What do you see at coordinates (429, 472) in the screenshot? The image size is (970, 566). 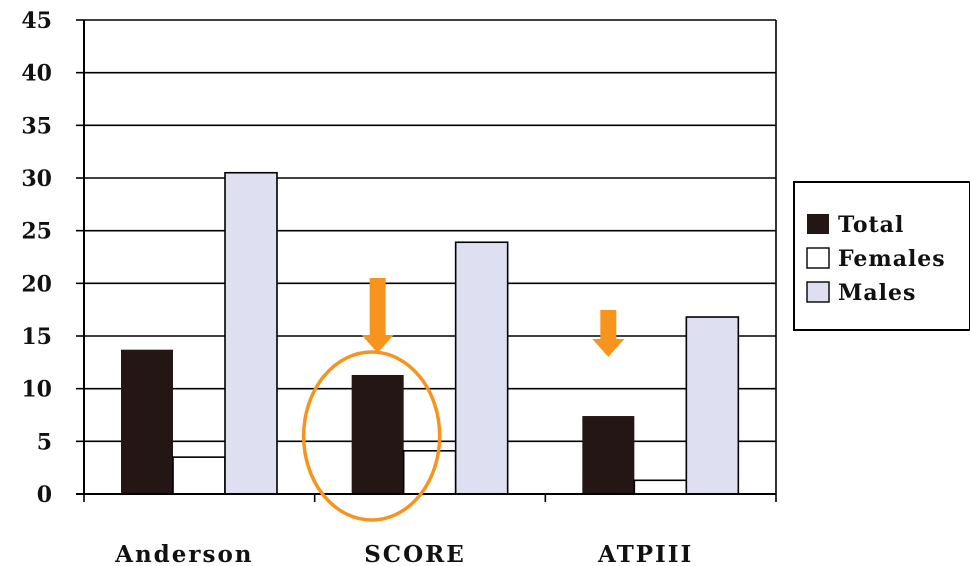 I see `bar-females-score` at bounding box center [429, 472].